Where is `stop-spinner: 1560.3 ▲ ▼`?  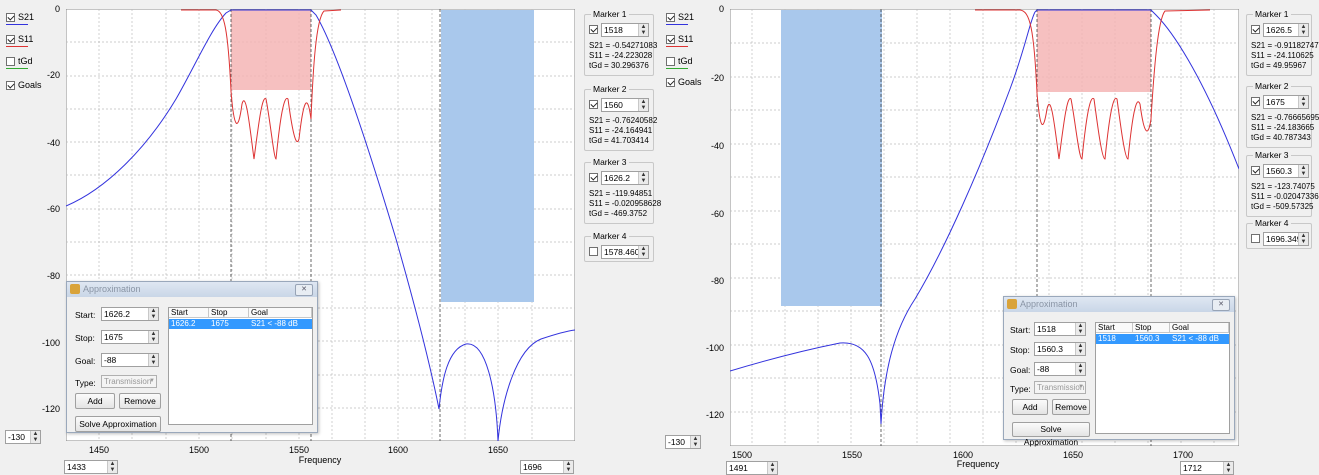 stop-spinner: 1560.3 ▲ ▼ is located at coordinates (1060, 349).